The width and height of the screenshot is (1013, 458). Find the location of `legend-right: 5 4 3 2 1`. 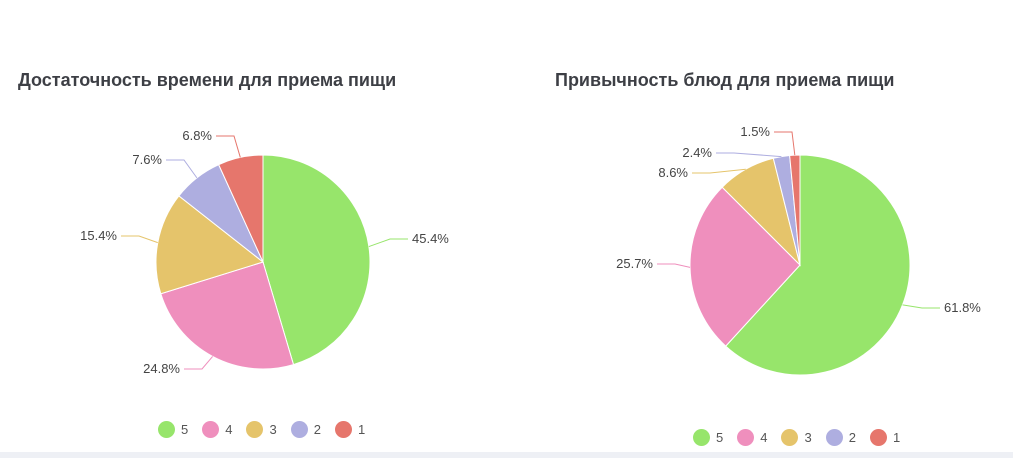

legend-right: 5 4 3 2 1 is located at coordinates (796, 437).